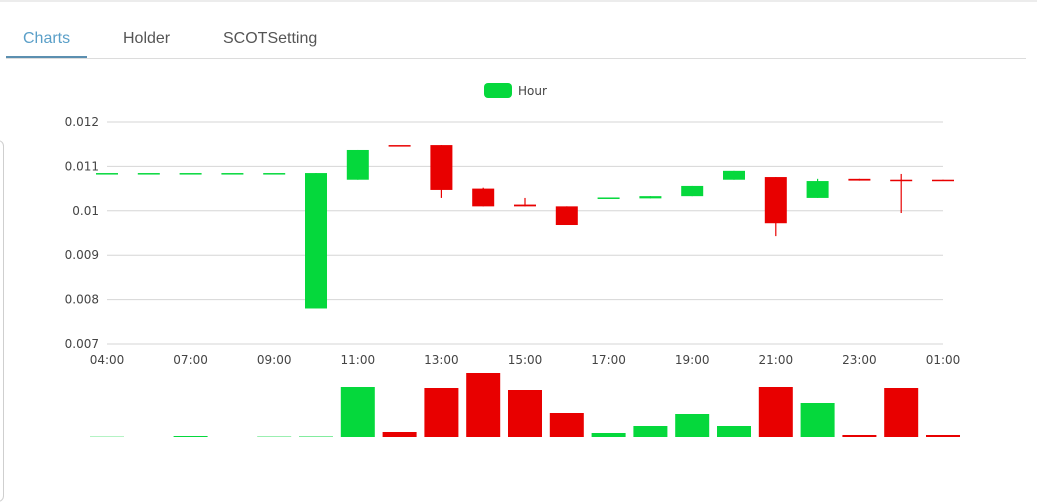 The width and height of the screenshot is (1037, 502). Describe the element at coordinates (358, 360) in the screenshot. I see `x-tick-label: 11:00` at that location.